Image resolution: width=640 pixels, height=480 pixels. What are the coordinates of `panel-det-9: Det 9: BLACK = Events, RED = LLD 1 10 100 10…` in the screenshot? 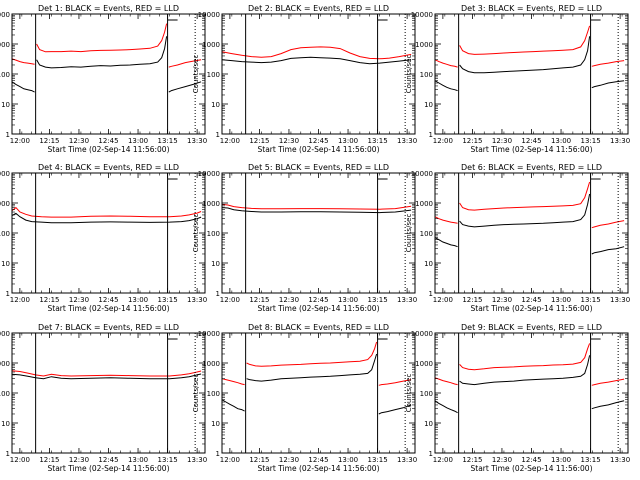 It's located at (517, 398).